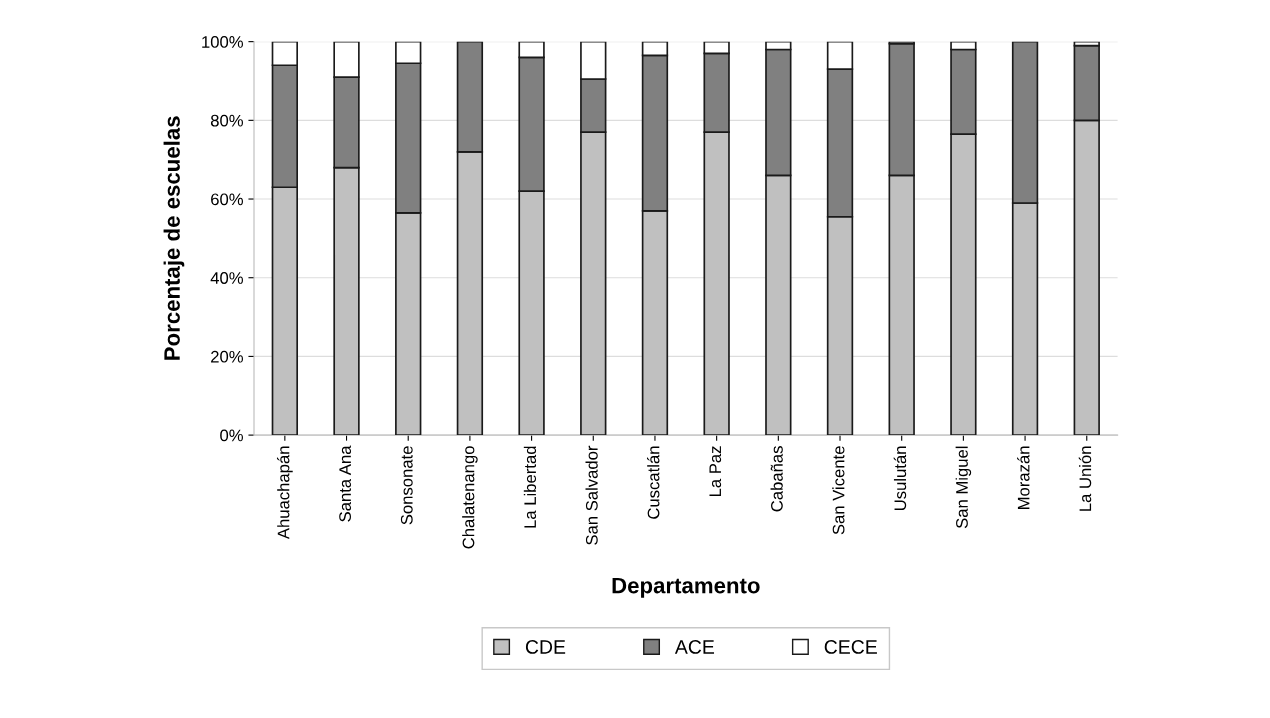 Image resolution: width=1270 pixels, height=718 pixels. I want to click on x-tick-label: Ahuachapán, so click(284, 493).